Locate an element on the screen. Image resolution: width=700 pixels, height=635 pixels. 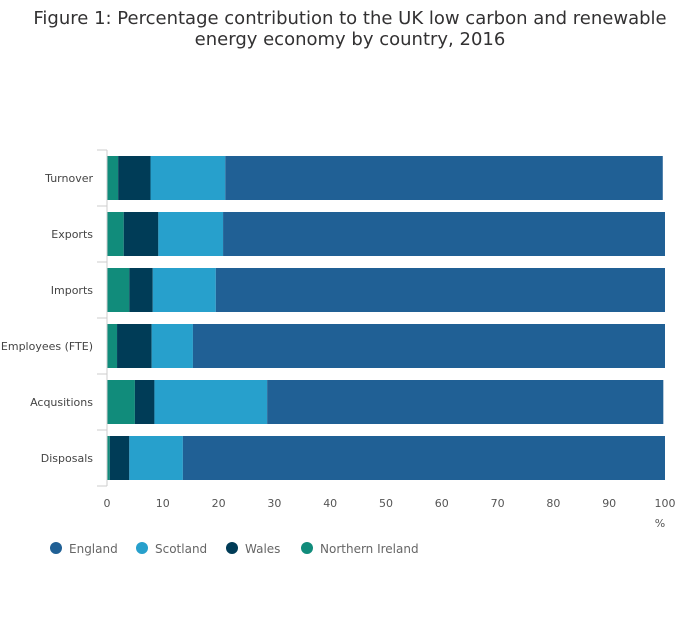
bar-england-disposals is located at coordinates (423, 458).